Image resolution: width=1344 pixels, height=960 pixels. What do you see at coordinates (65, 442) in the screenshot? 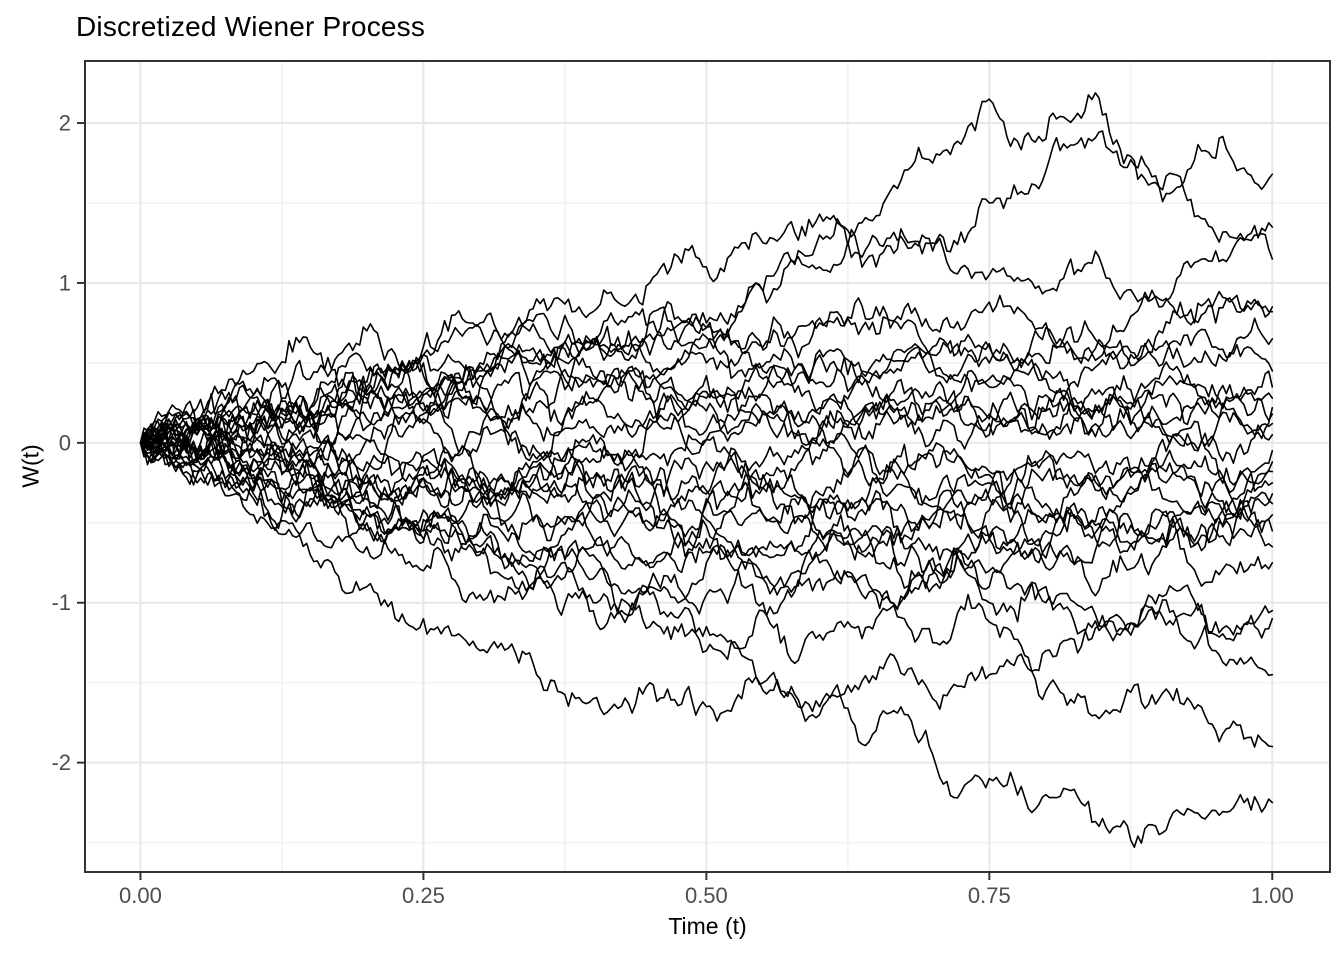
I see `y-tick-label: 0` at bounding box center [65, 442].